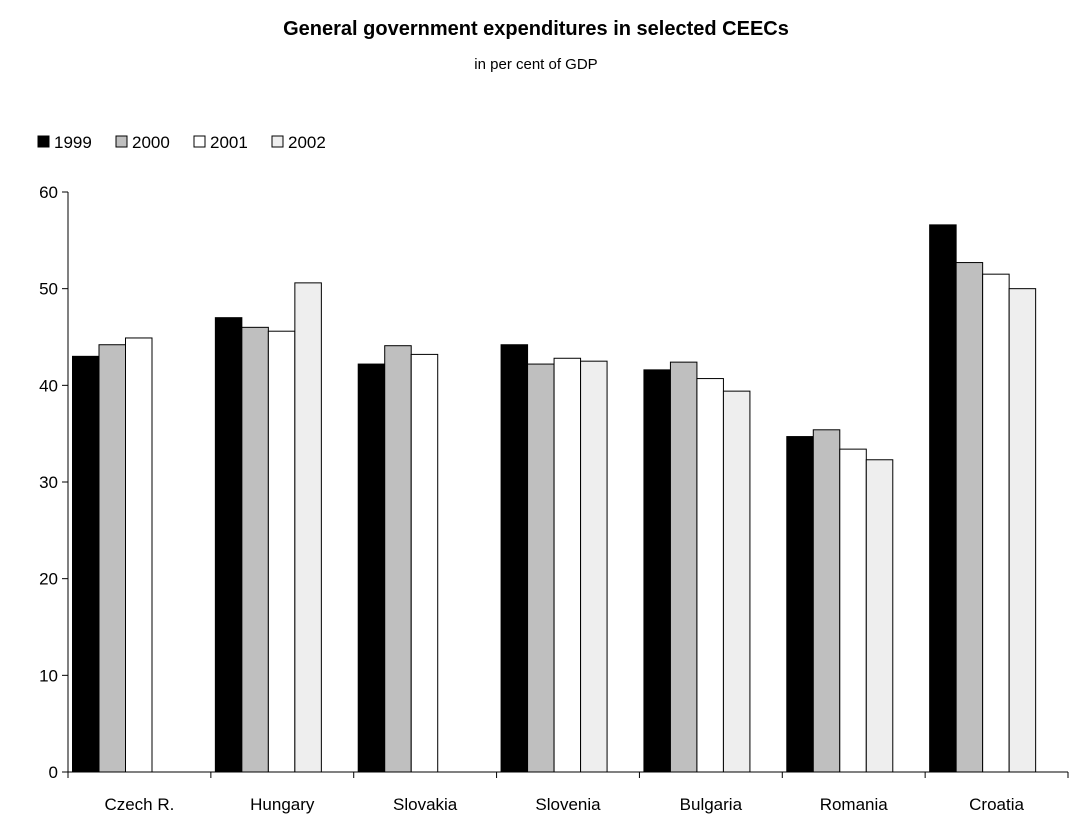 The height and width of the screenshot is (816, 1072). What do you see at coordinates (229, 142) in the screenshot?
I see `legend-label-2001: 2001` at bounding box center [229, 142].